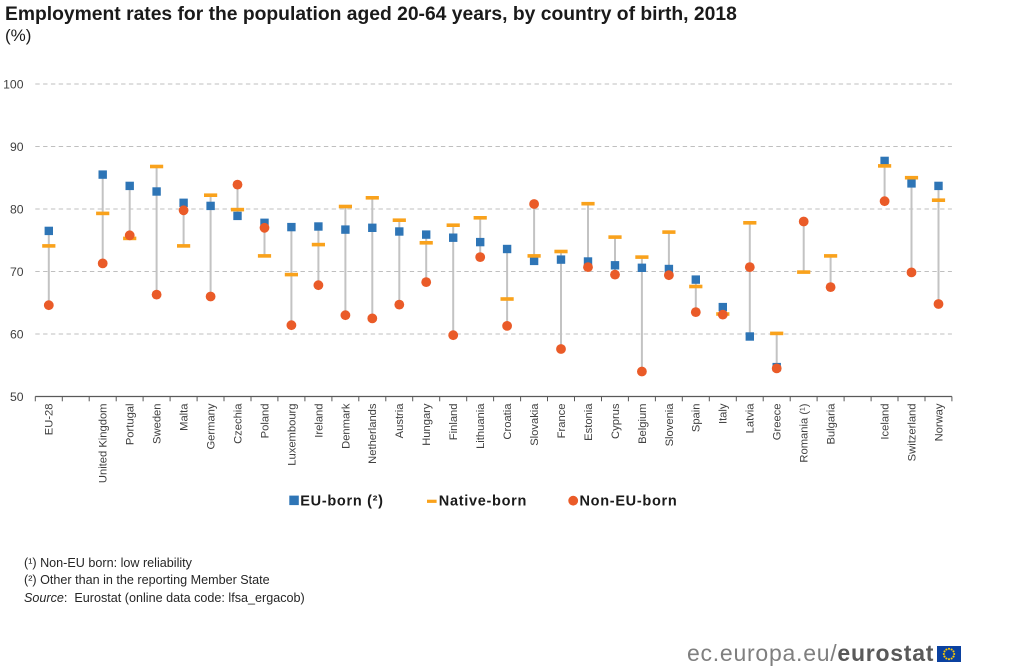  I want to click on svg-text: Italy, so click(724, 413).